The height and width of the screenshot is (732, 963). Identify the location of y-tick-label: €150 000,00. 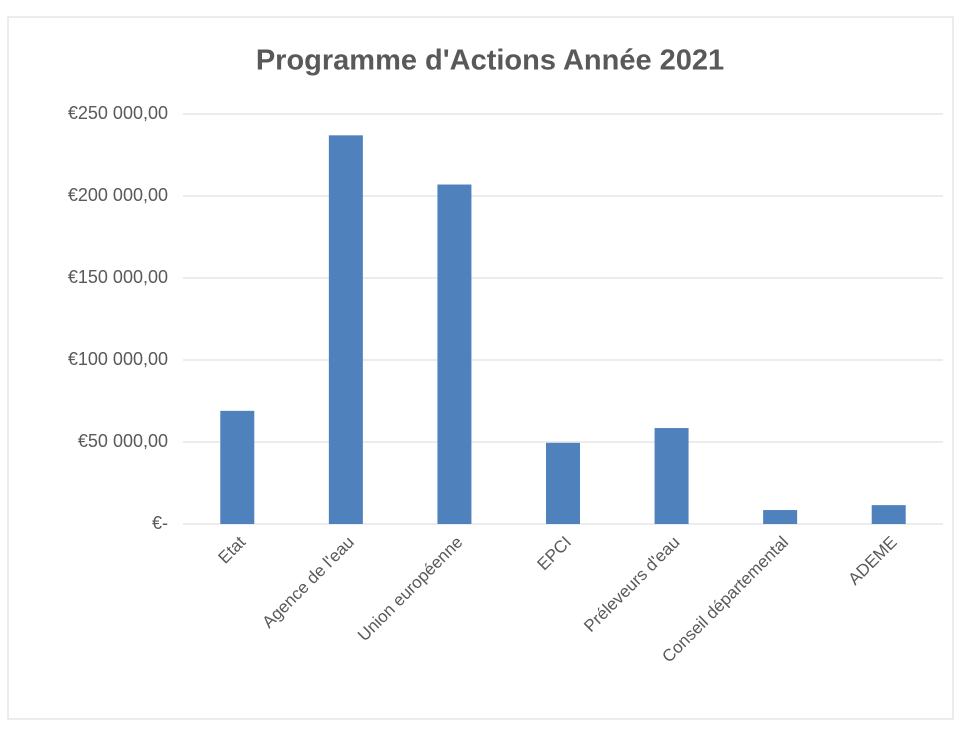
(118, 277).